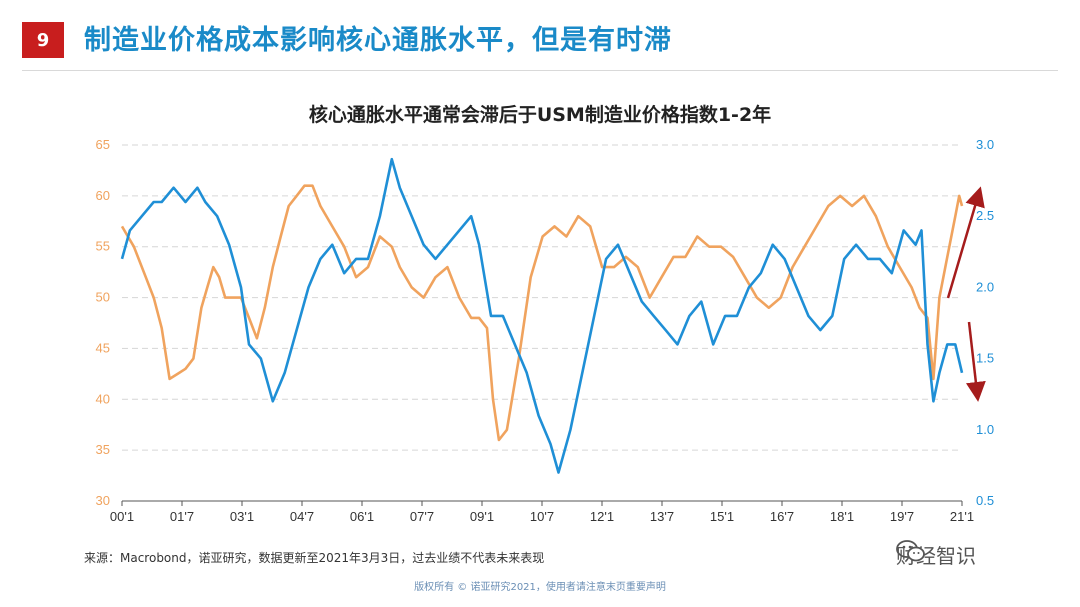  Describe the element at coordinates (722, 516) in the screenshot. I see `x-tick-label: 15'1` at that location.